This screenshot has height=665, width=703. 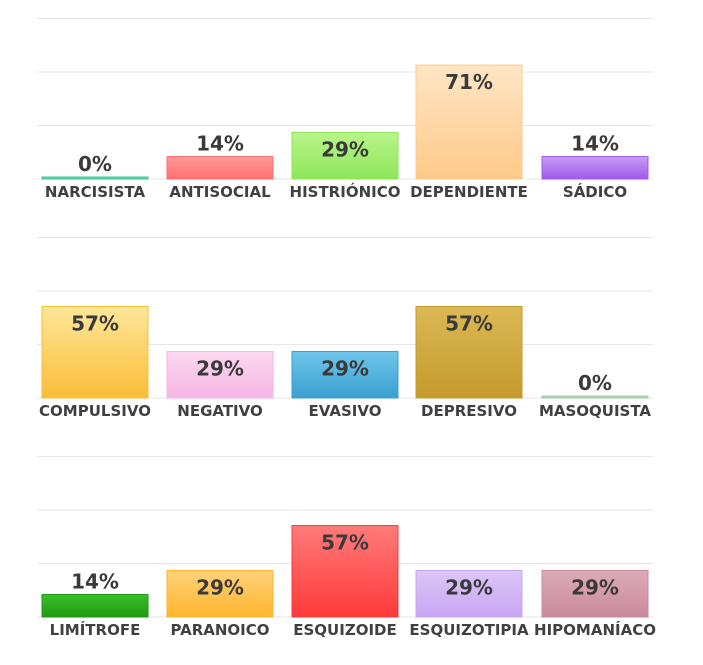 I want to click on bar-compulsivo, so click(x=95, y=352).